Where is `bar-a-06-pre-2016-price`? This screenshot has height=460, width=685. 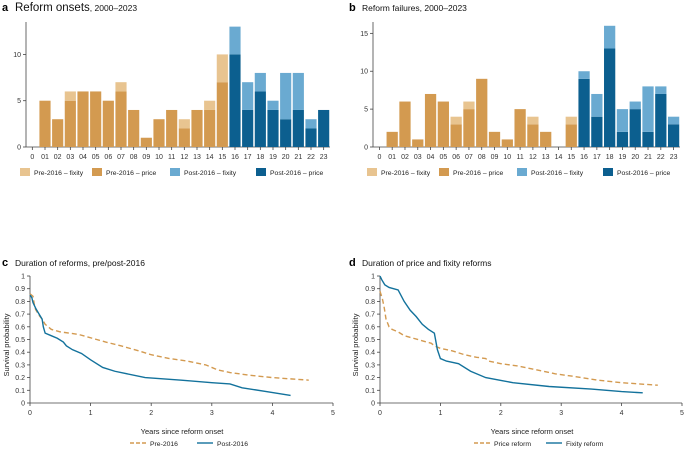
bar-a-06-pre-2016-price is located at coordinates (108, 123).